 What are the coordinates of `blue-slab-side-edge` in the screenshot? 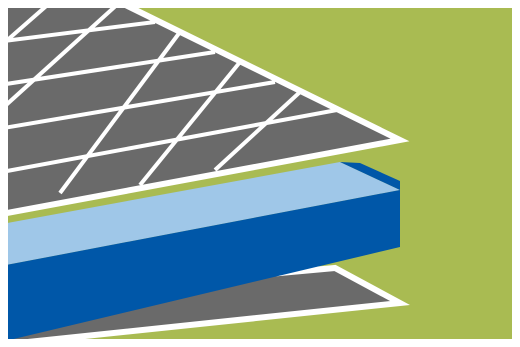 It's located at (370, 176).